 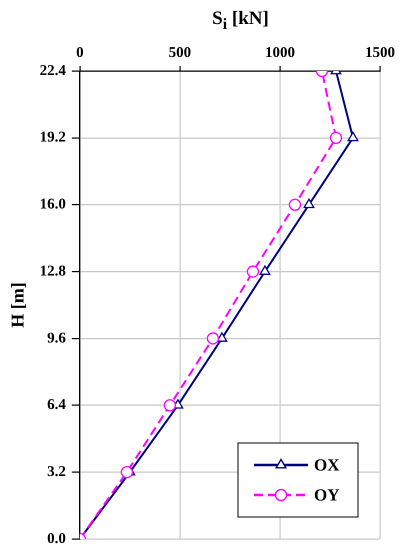 What do you see at coordinates (80, 52) in the screenshot?
I see `x-tick-label: 0` at bounding box center [80, 52].